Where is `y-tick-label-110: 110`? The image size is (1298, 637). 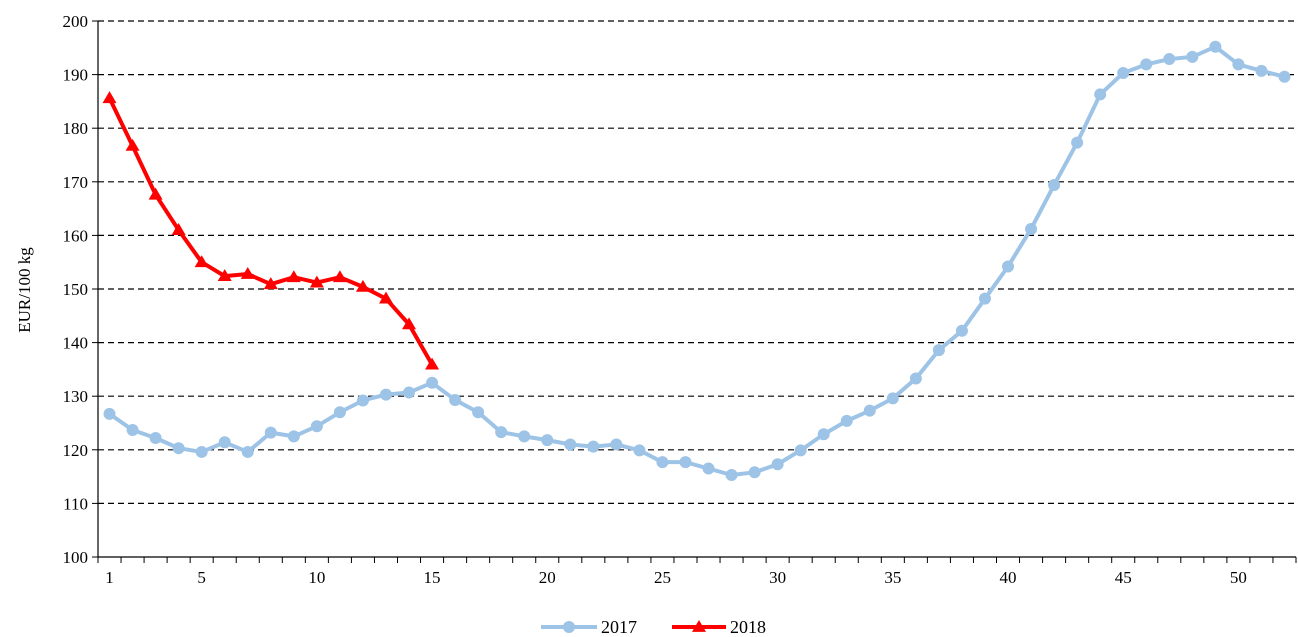
y-tick-label-110: 110 is located at coordinates (75, 503).